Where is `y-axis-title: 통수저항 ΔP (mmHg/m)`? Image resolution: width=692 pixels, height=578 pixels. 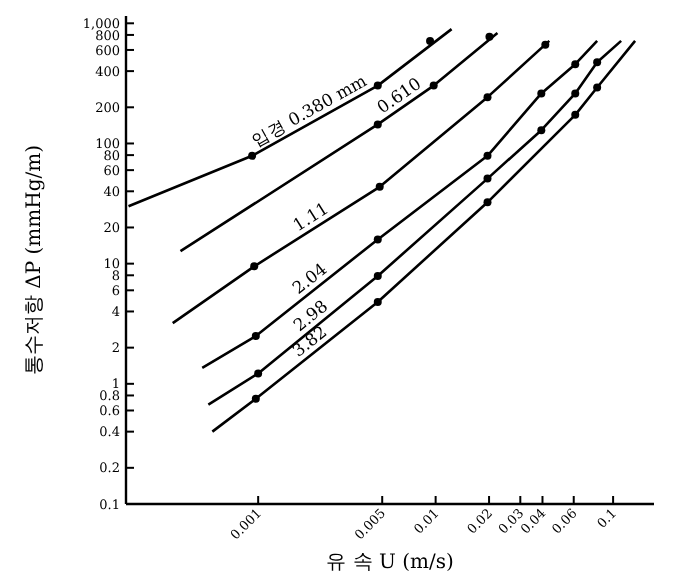
y-axis-title: 통수저항 ΔP (mmHg/m) is located at coordinates (35, 260).